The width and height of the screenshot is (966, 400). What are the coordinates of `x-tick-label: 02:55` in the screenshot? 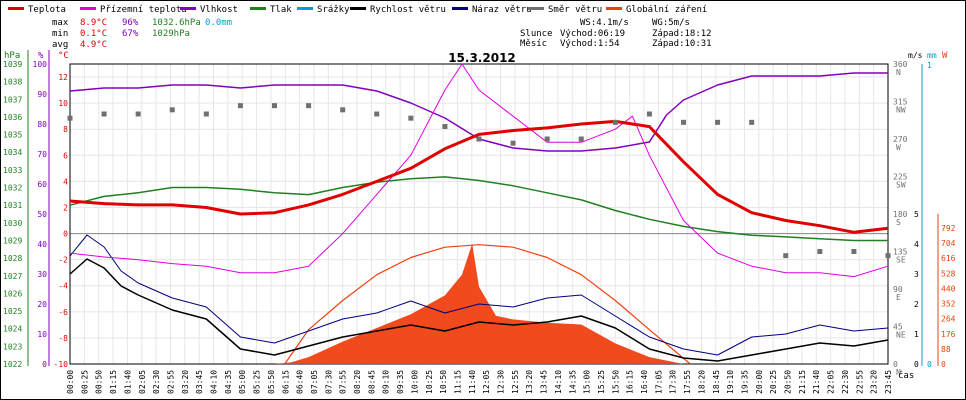 It's located at (170, 382).